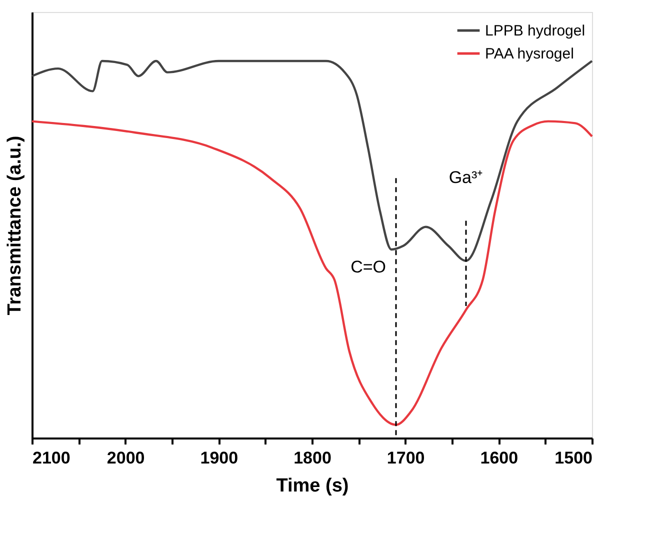 The width and height of the screenshot is (662, 545). I want to click on ref-line-label: Ga³⁺, so click(466, 178).